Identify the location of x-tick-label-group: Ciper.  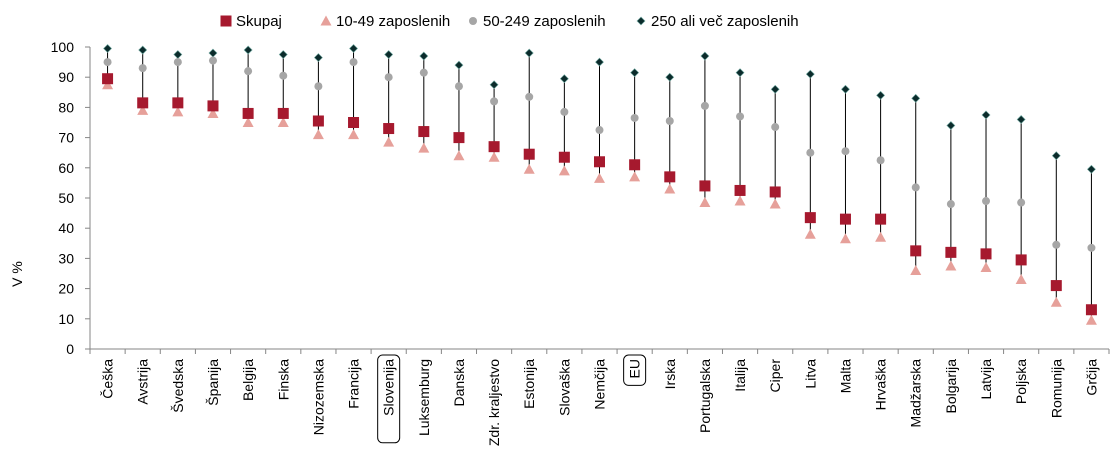
(775, 376).